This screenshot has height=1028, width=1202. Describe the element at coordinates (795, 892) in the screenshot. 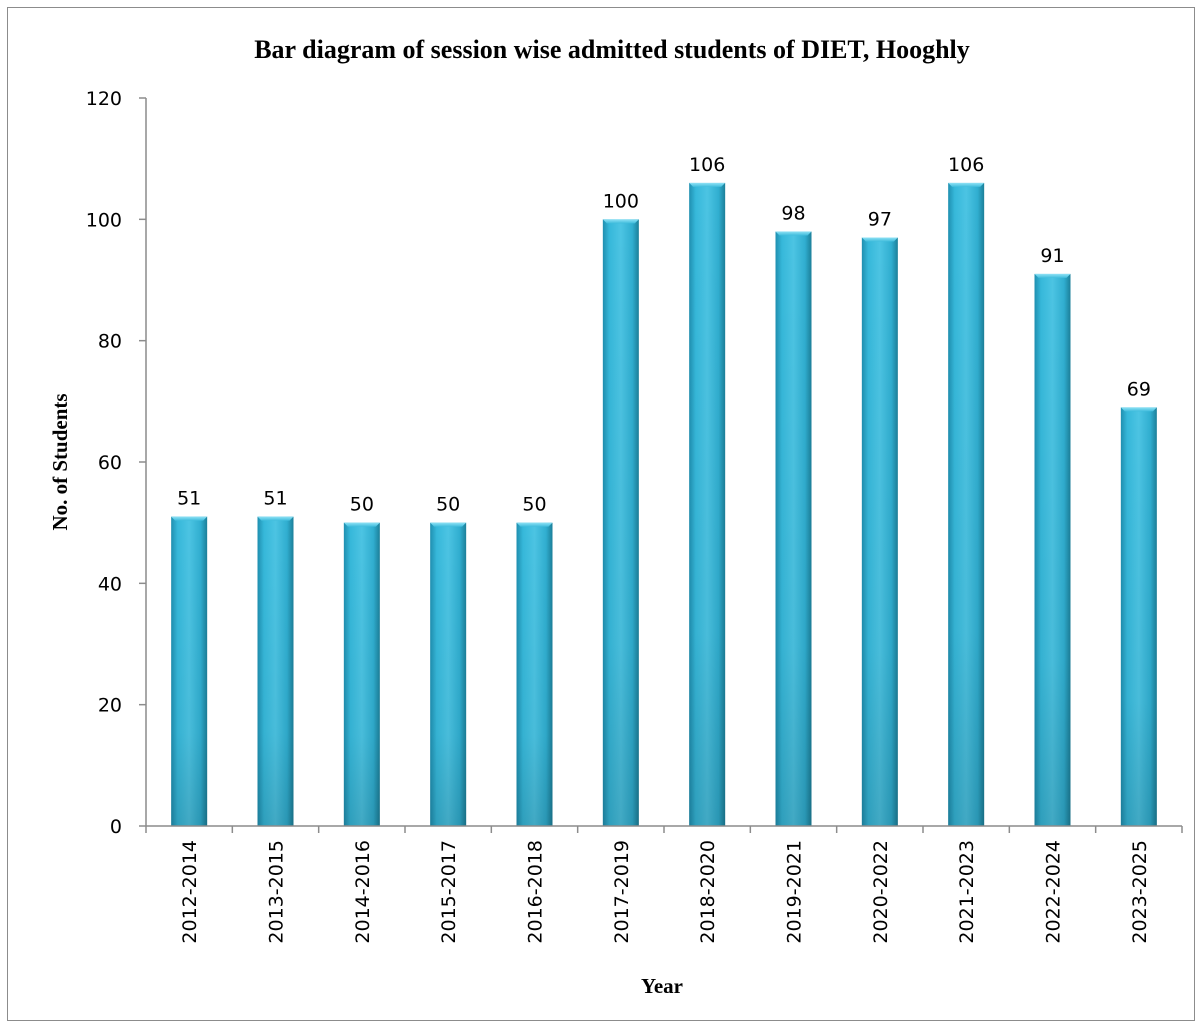

I see `x-tick-label: 2019-2021` at that location.